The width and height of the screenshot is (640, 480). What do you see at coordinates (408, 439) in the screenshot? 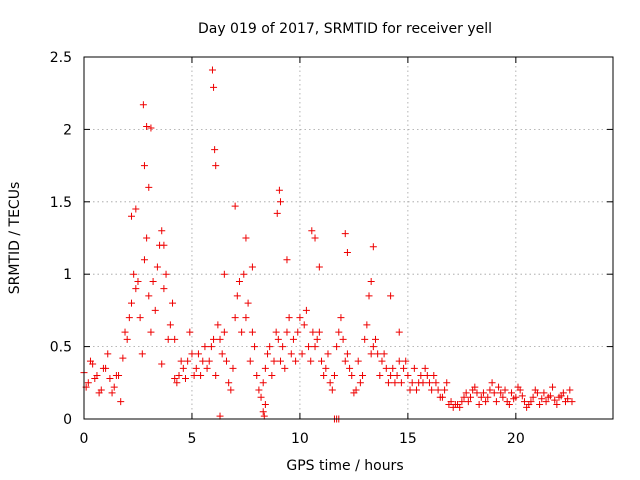
I see `x-tick-label: 15` at bounding box center [408, 439].